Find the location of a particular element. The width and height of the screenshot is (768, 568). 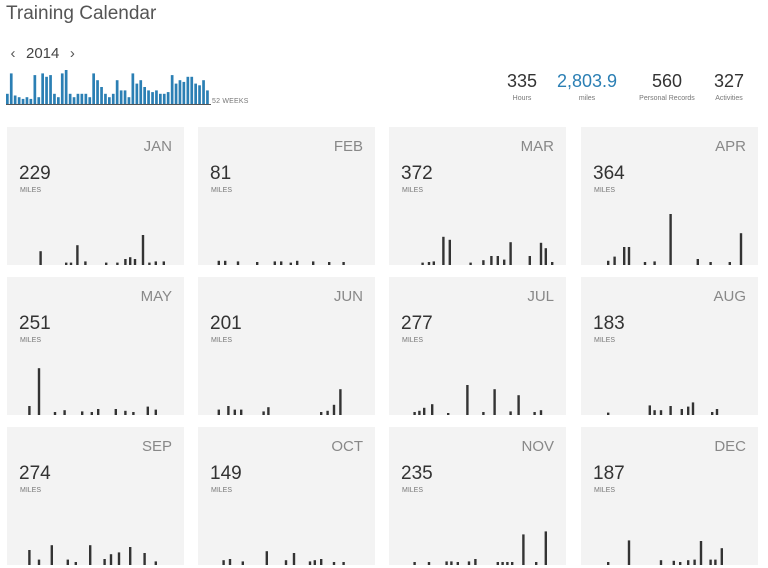

month-card-may: MAY 251 MILES is located at coordinates (95, 346).